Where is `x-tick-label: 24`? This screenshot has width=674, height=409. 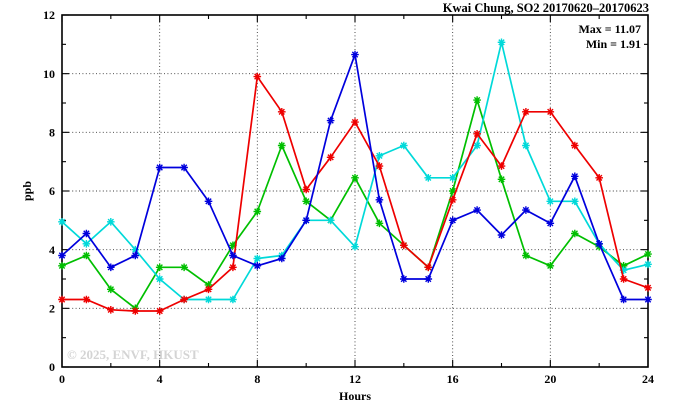
x-tick-label: 24 is located at coordinates (648, 379).